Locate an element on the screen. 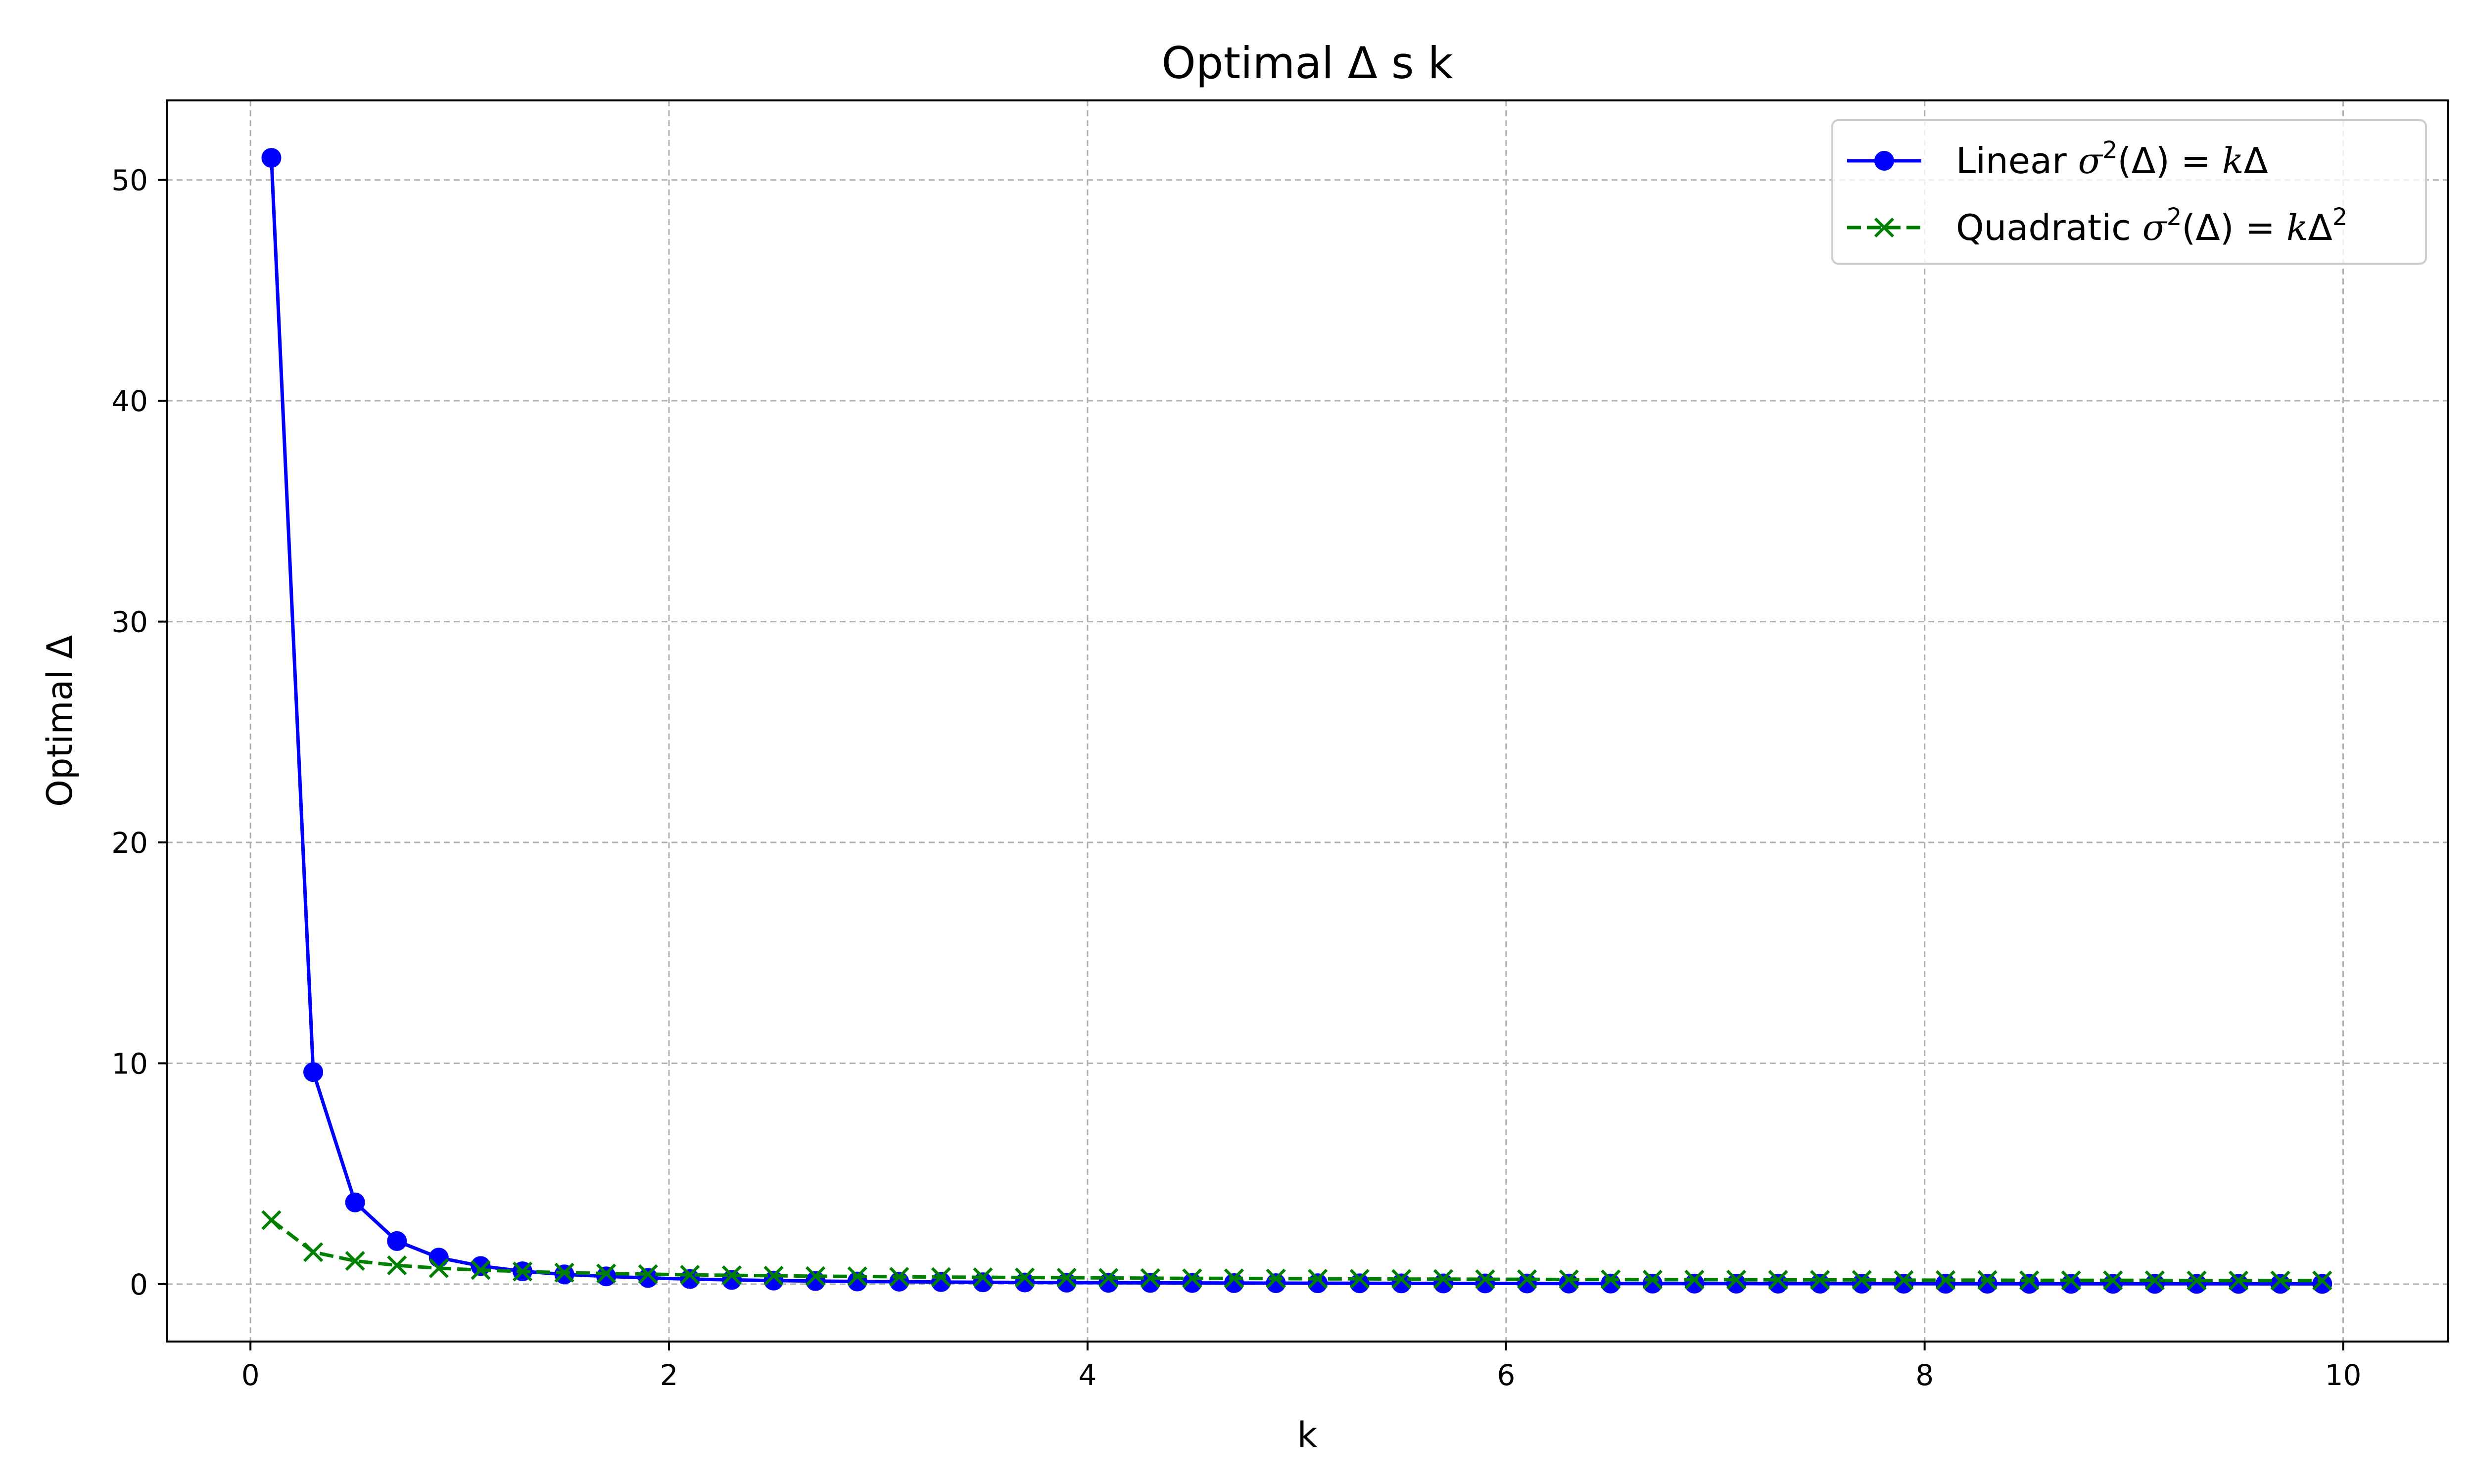  legend: Linear σ2(Δ) = kΔ Quadratic σ2(Δ) = kΔ2 is located at coordinates (2129, 192).